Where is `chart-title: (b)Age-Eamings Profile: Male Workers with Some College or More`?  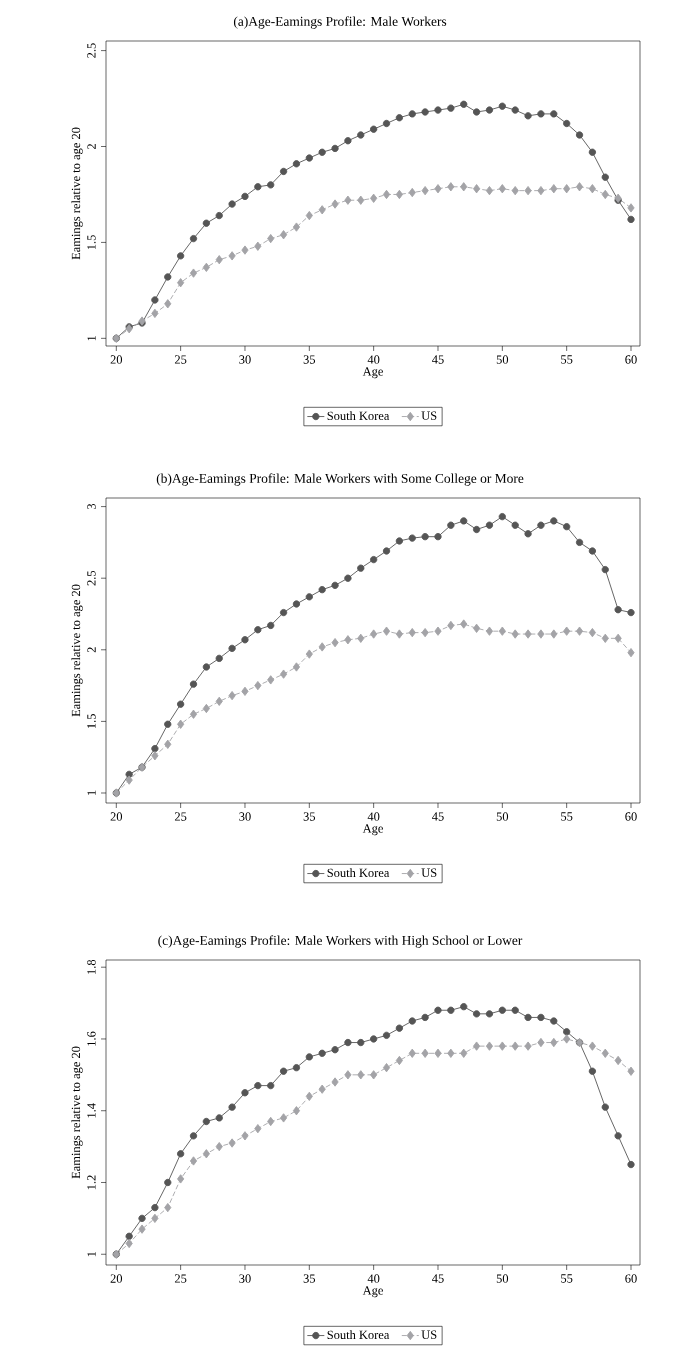 chart-title: (b)Age-Eamings Profile: Male Workers with Some College or More is located at coordinates (340, 479).